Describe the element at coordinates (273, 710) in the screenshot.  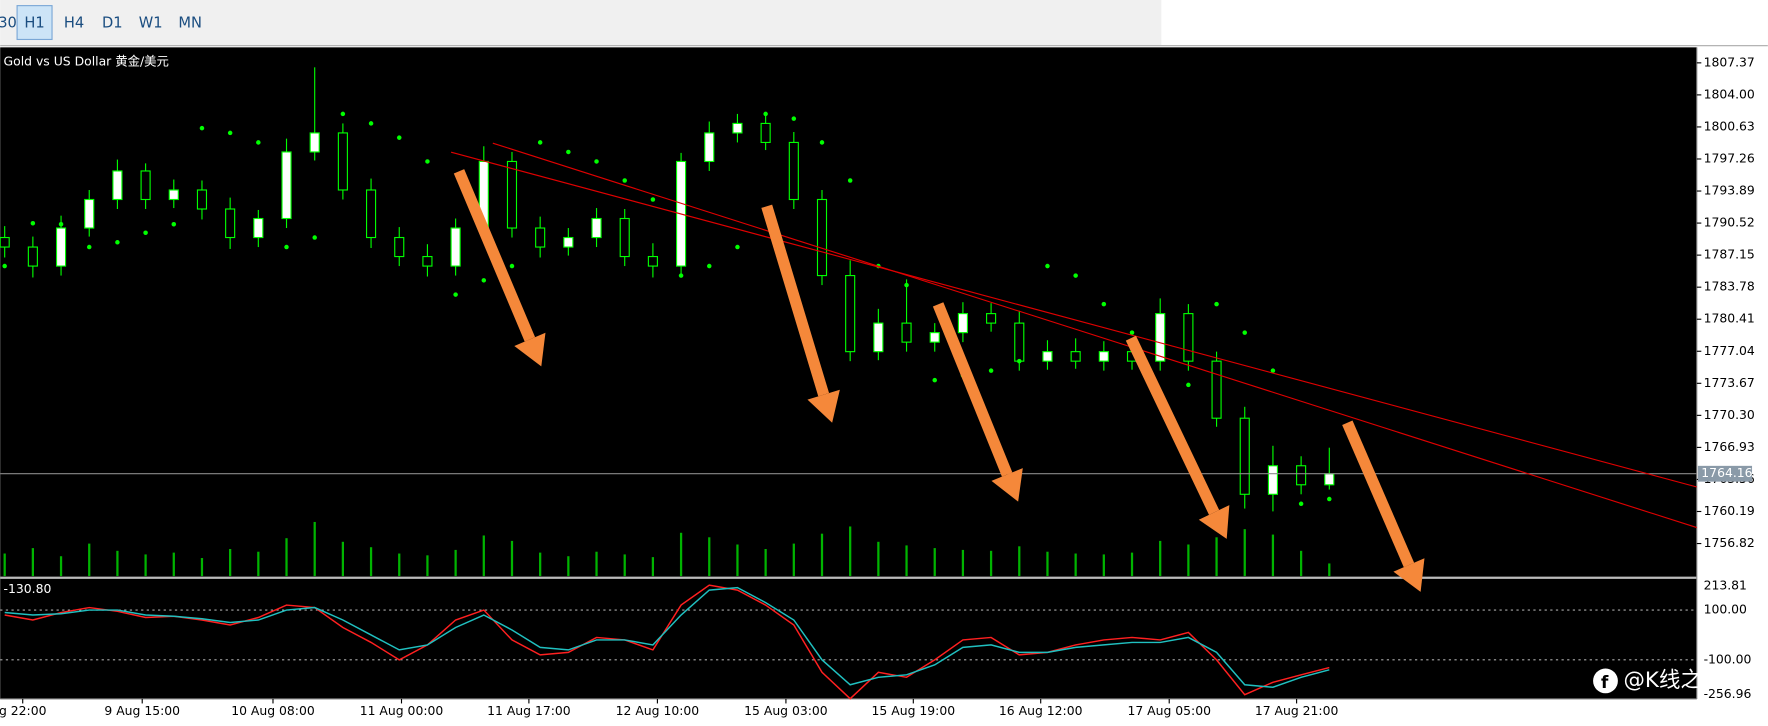
I see `x-tick-label: 10 Aug 08:00` at that location.